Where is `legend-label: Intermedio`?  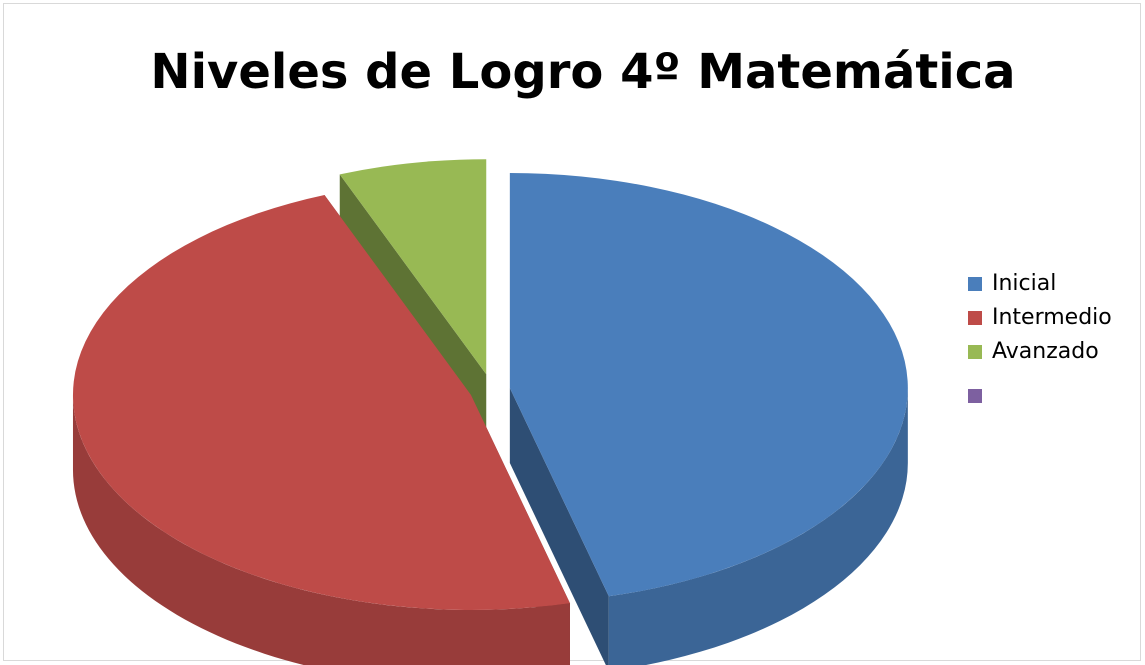
legend-label: Intermedio is located at coordinates (1052, 317).